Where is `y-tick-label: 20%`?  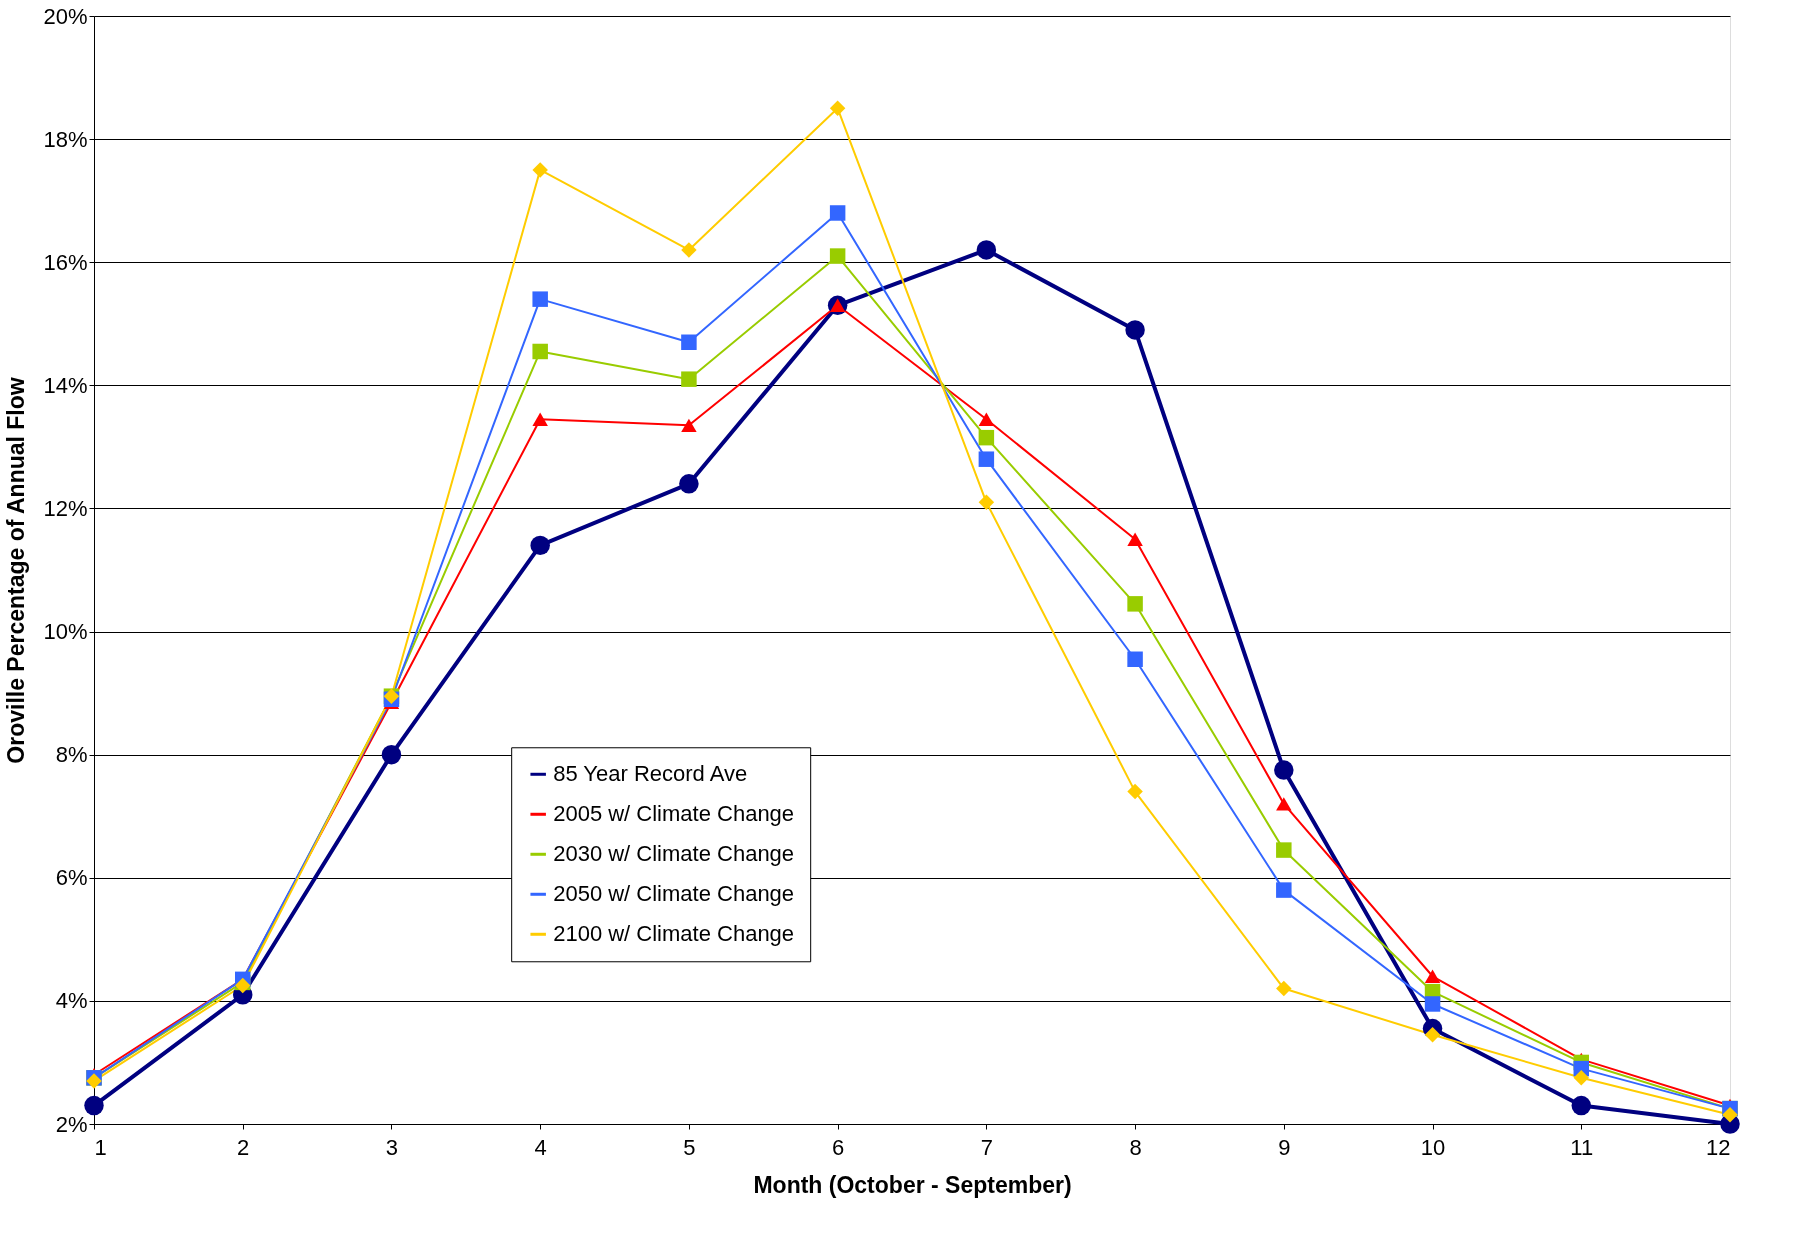
y-tick-label: 20% is located at coordinates (65, 16).